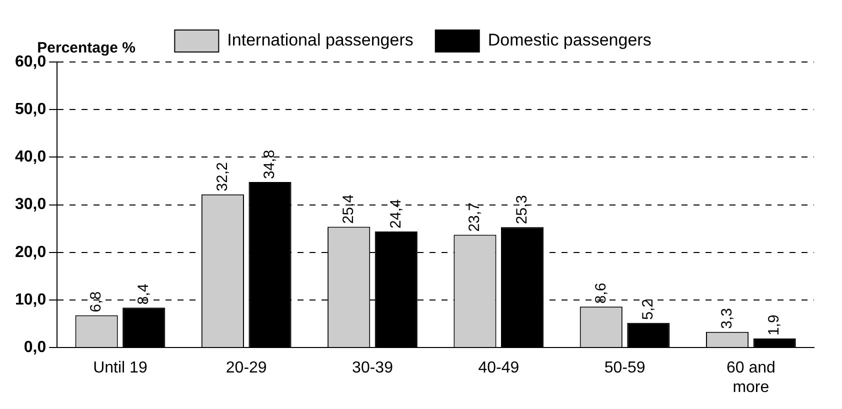  Describe the element at coordinates (96, 301) in the screenshot. I see `data-label: 6,8` at that location.